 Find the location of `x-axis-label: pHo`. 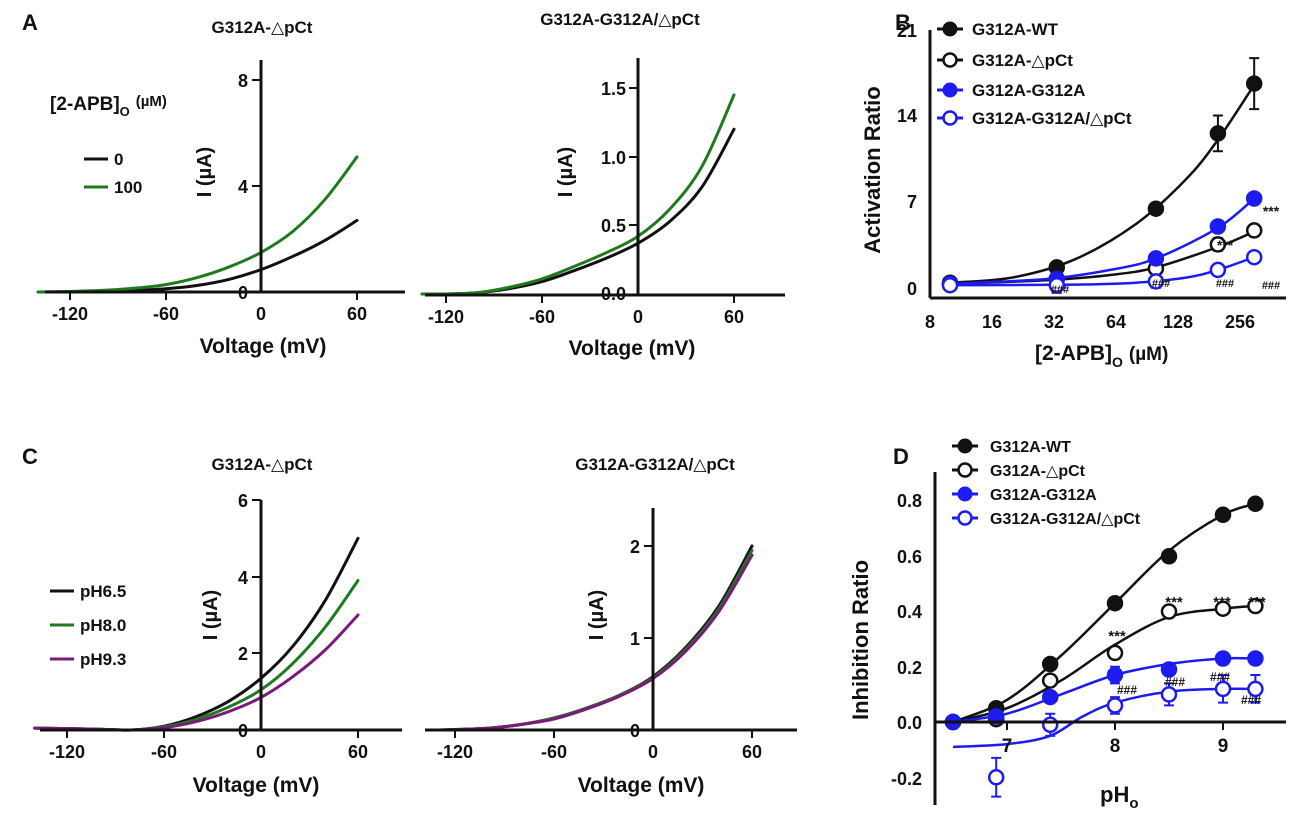

x-axis-label: pHo is located at coordinates (1119, 797).